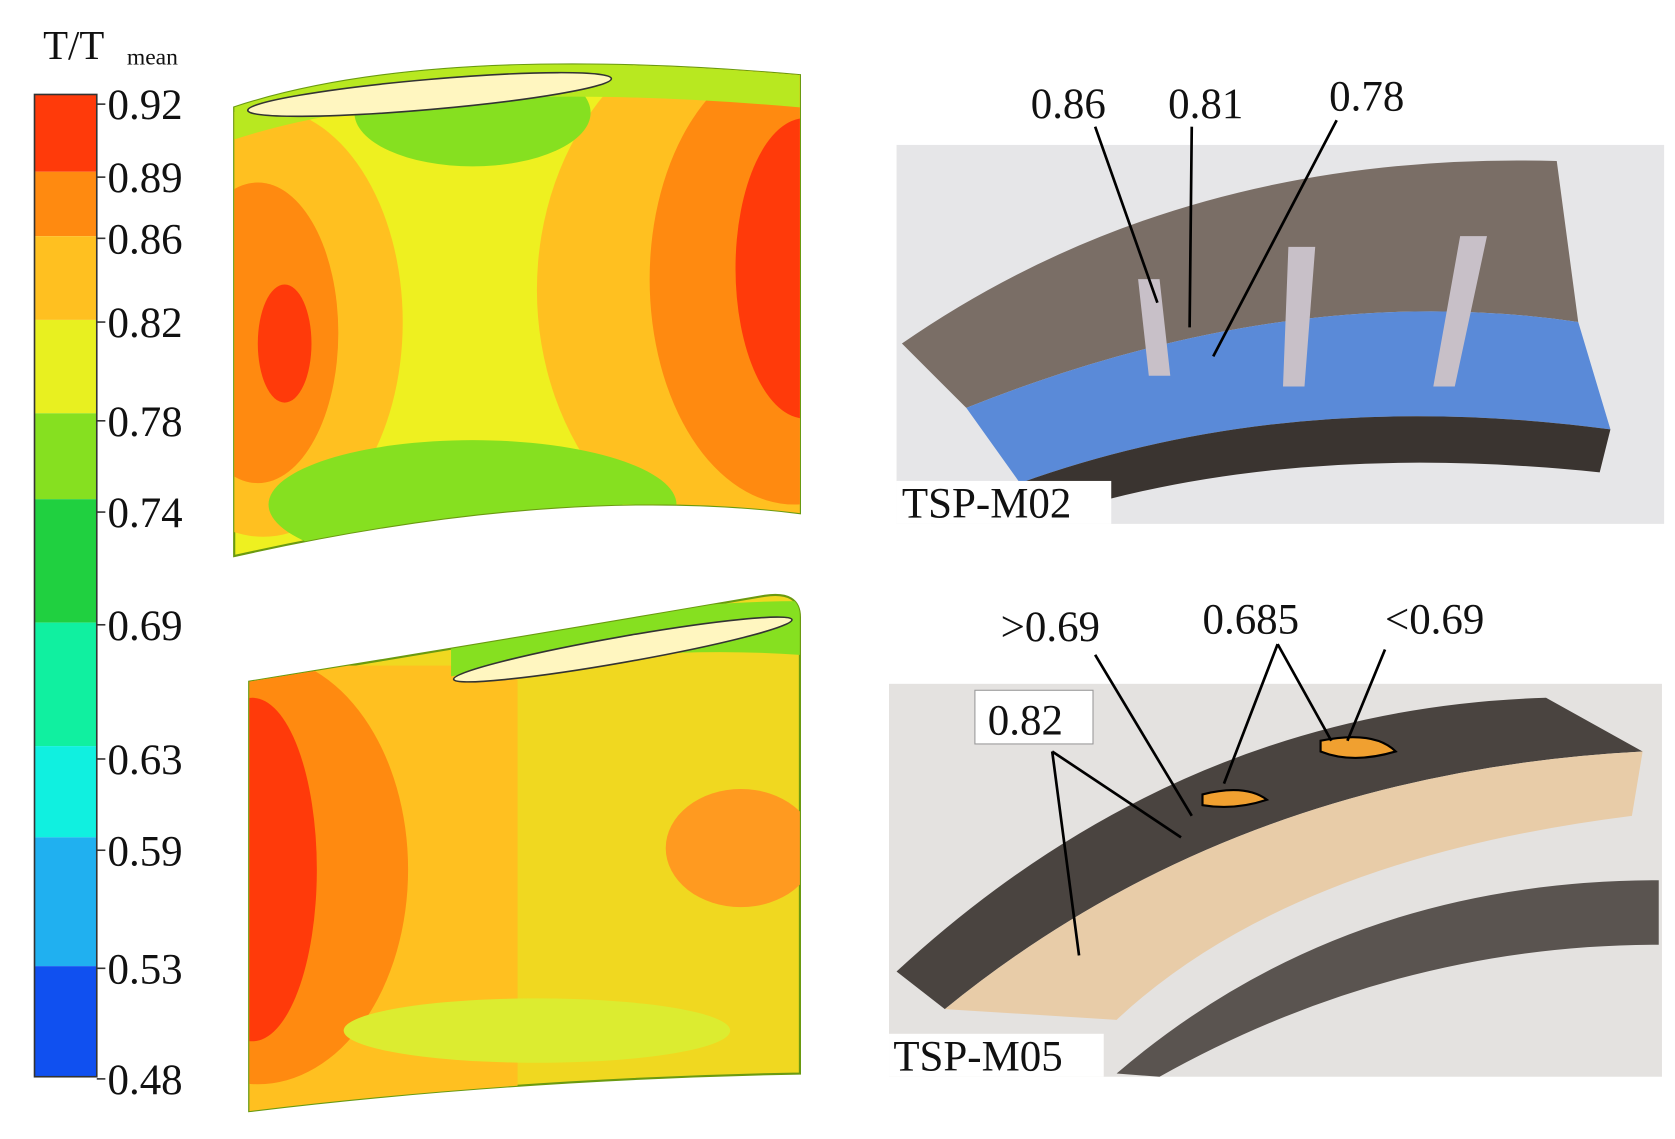 This screenshot has height=1139, width=1675. Describe the element at coordinates (1434, 619) in the screenshot. I see `annotation: <0.69` at that location.